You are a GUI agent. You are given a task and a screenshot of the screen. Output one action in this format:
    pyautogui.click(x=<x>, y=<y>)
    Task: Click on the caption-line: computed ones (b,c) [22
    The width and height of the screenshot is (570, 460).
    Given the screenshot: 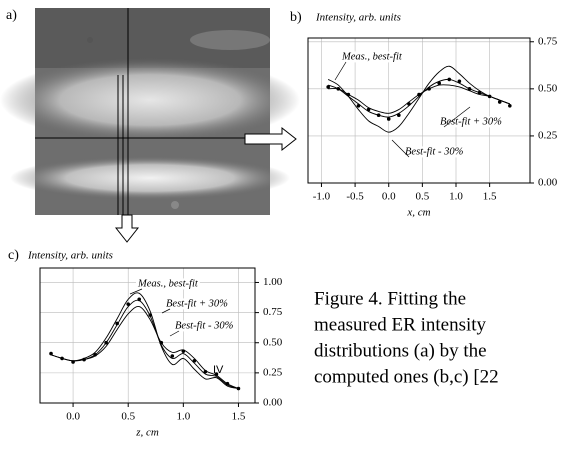 What is the action you would take?
    pyautogui.click(x=406, y=376)
    